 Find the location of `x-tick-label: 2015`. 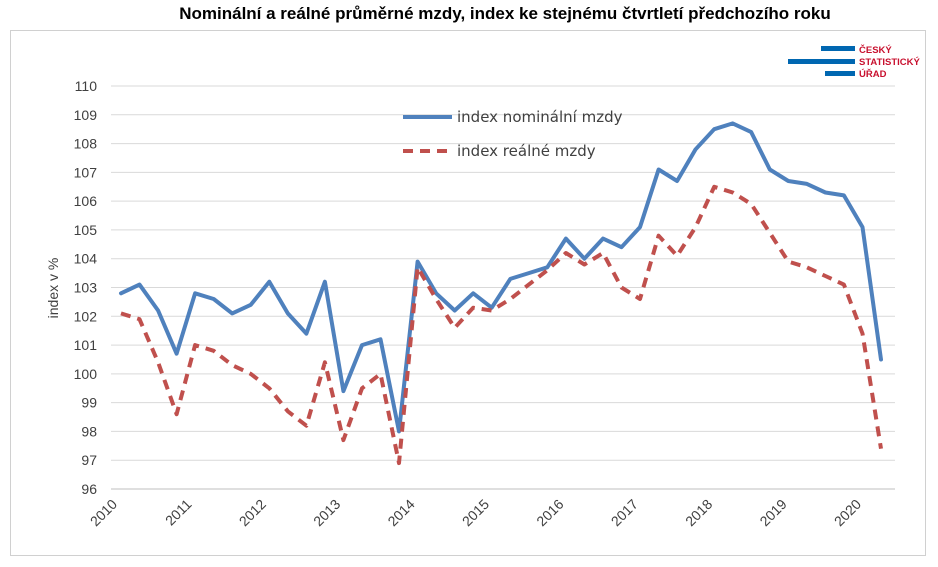

x-tick-label: 2015 is located at coordinates (475, 512).